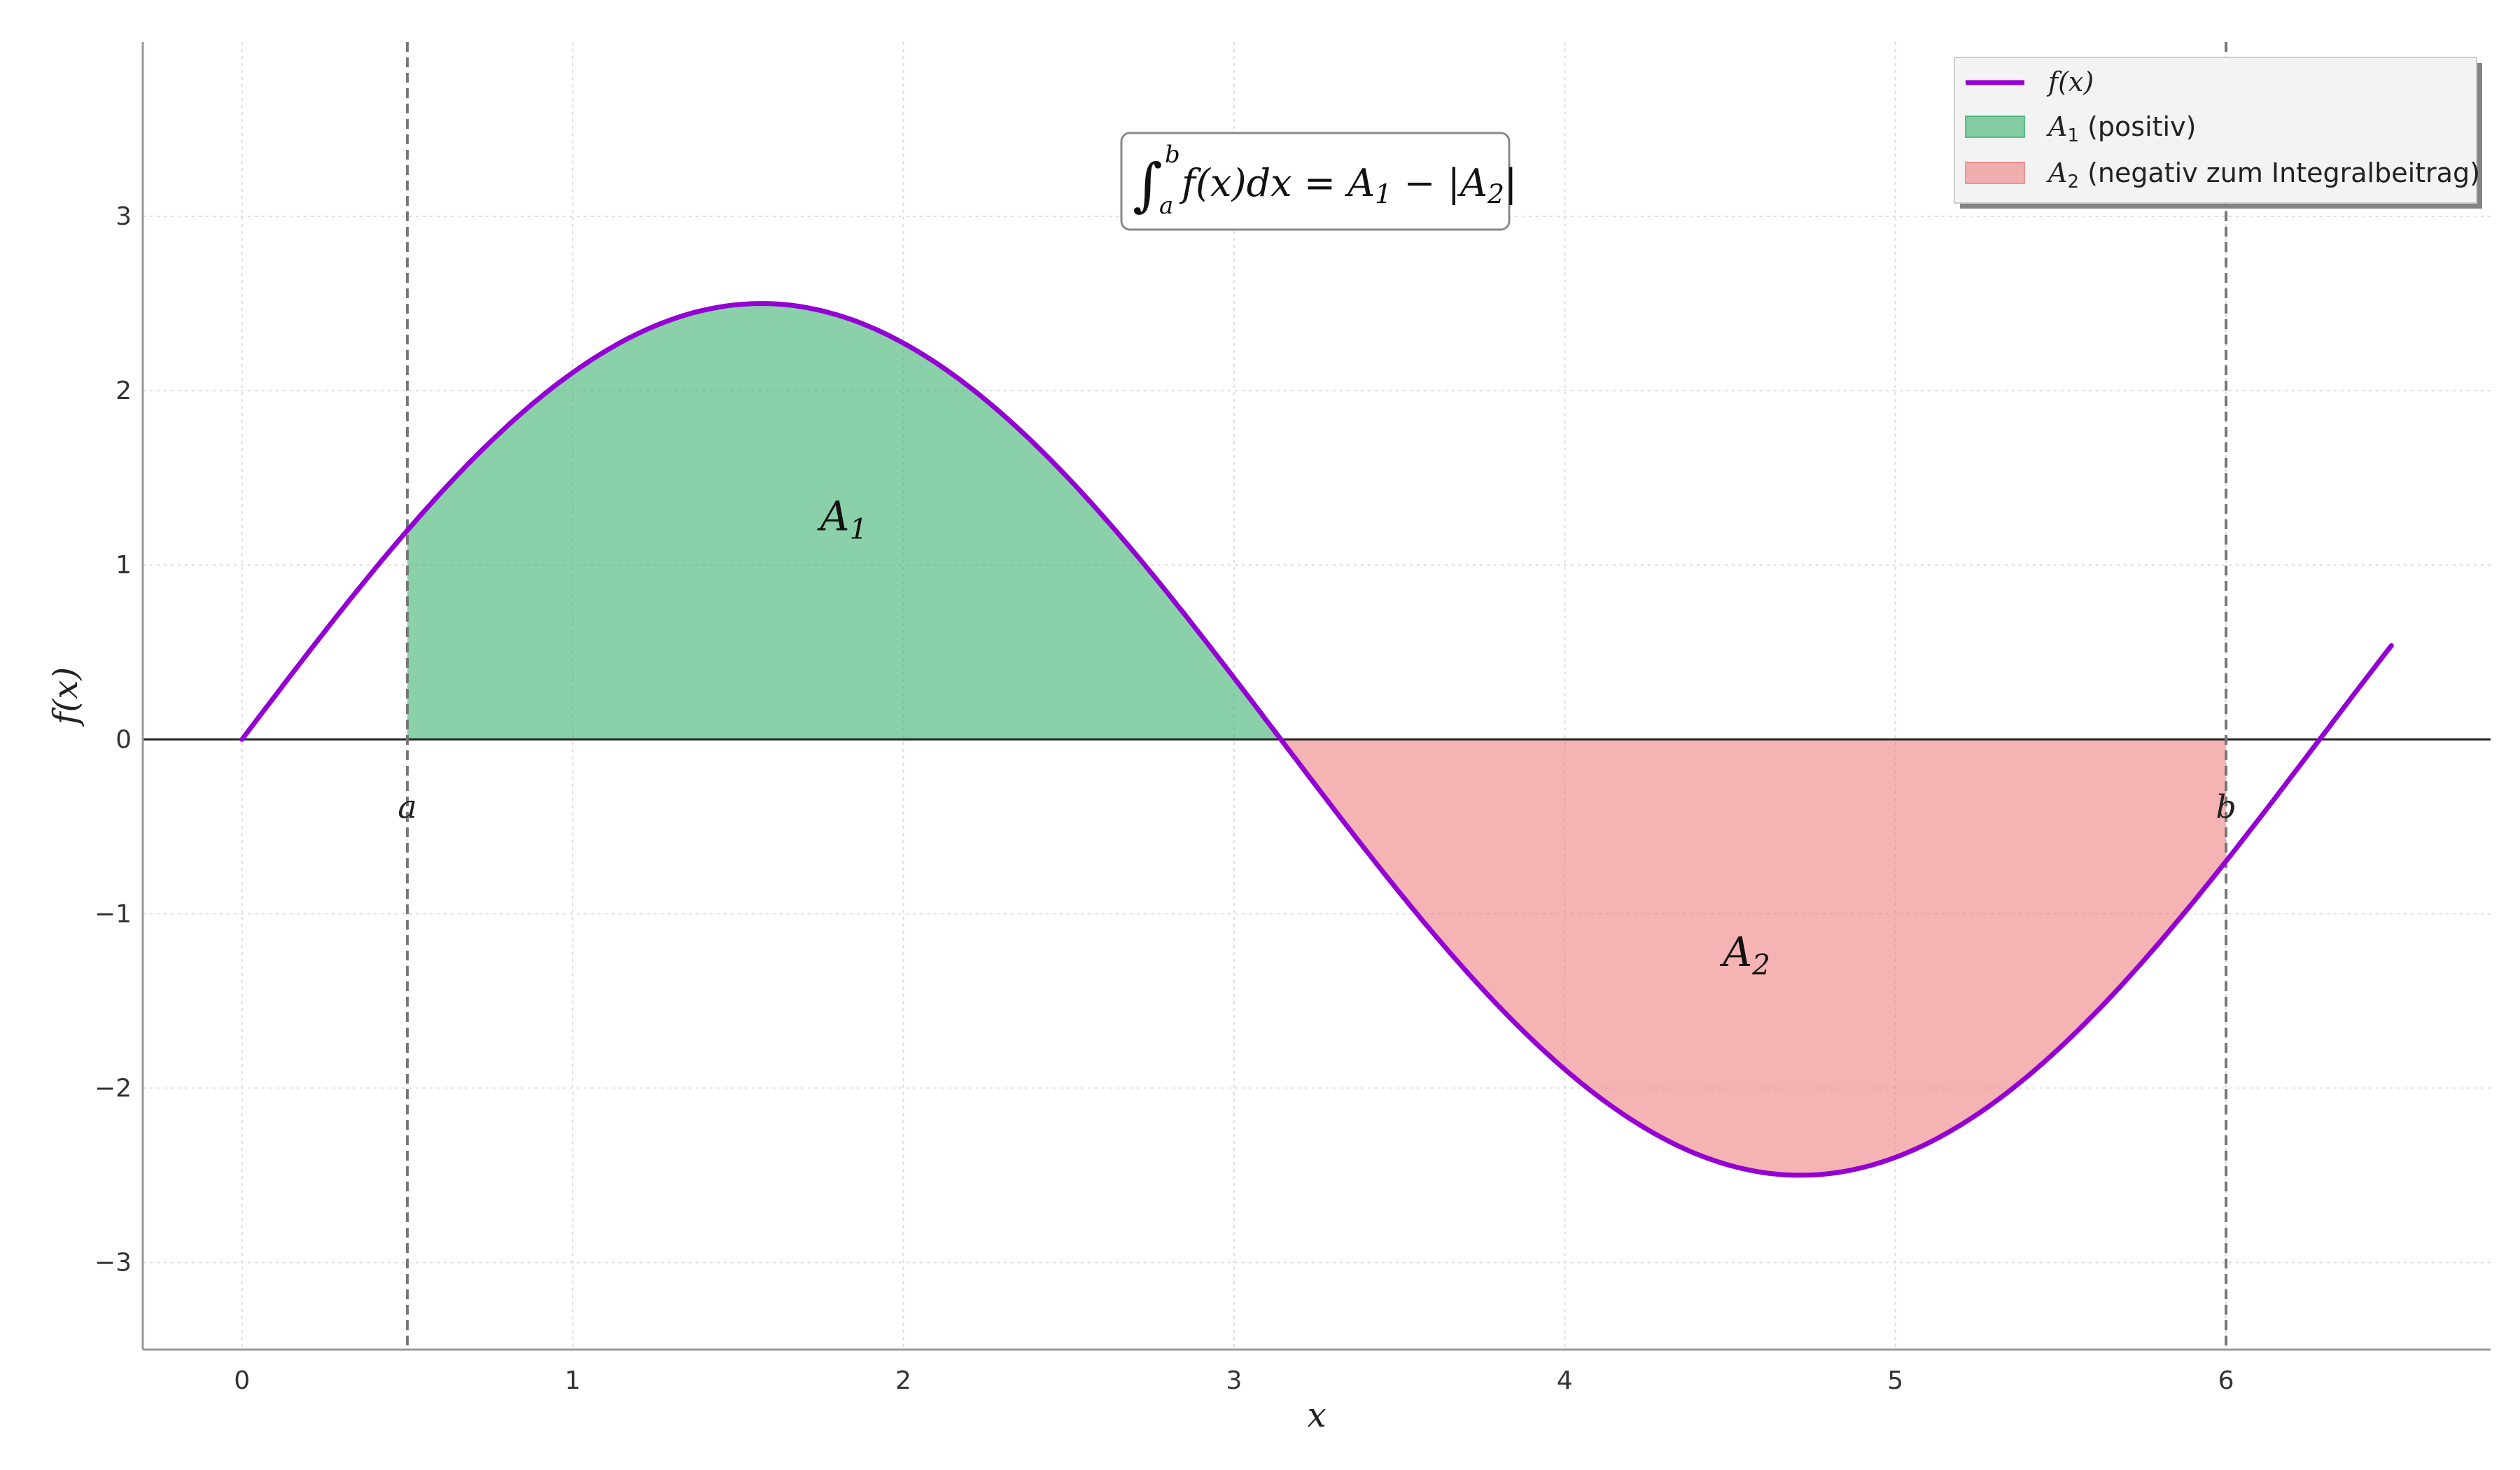  Describe the element at coordinates (2263, 175) in the screenshot. I see `legend-label-a2: A2 (negativ zum Integralbeitrag)` at that location.